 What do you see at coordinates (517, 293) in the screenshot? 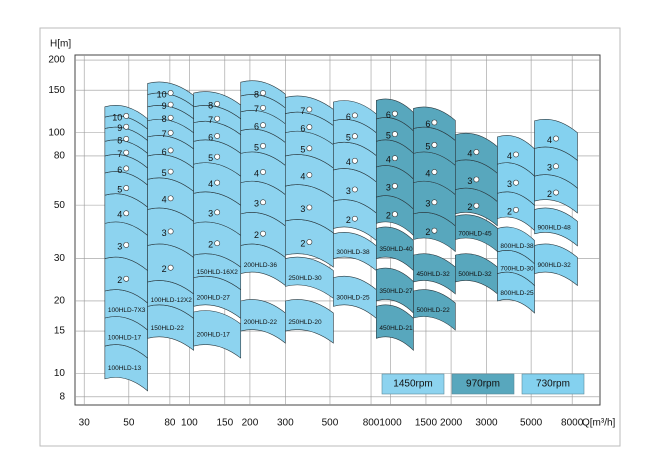
I see `model-label: 800HLD-25` at bounding box center [517, 293].